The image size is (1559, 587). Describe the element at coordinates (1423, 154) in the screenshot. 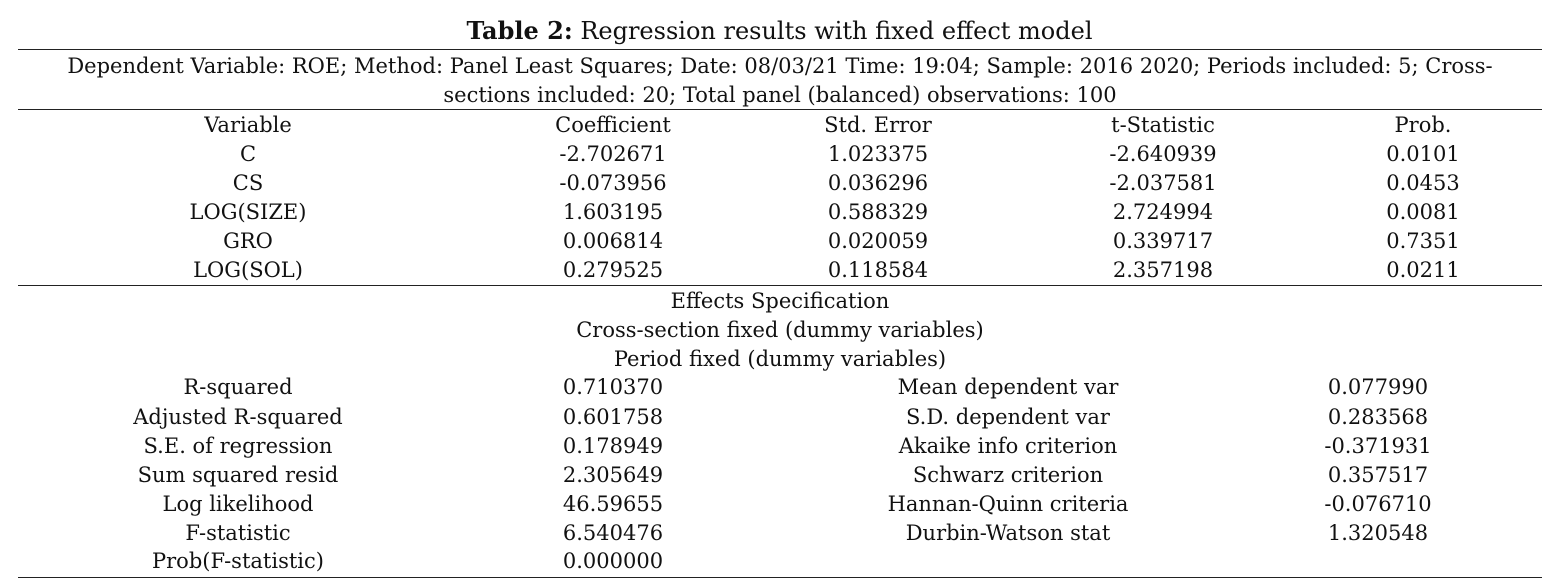

I see `cell-prob: 0.0101` at that location.